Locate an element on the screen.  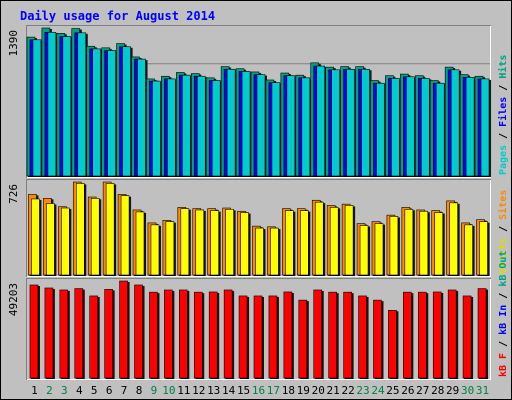
x-tick-label: 3 is located at coordinates (64, 390).